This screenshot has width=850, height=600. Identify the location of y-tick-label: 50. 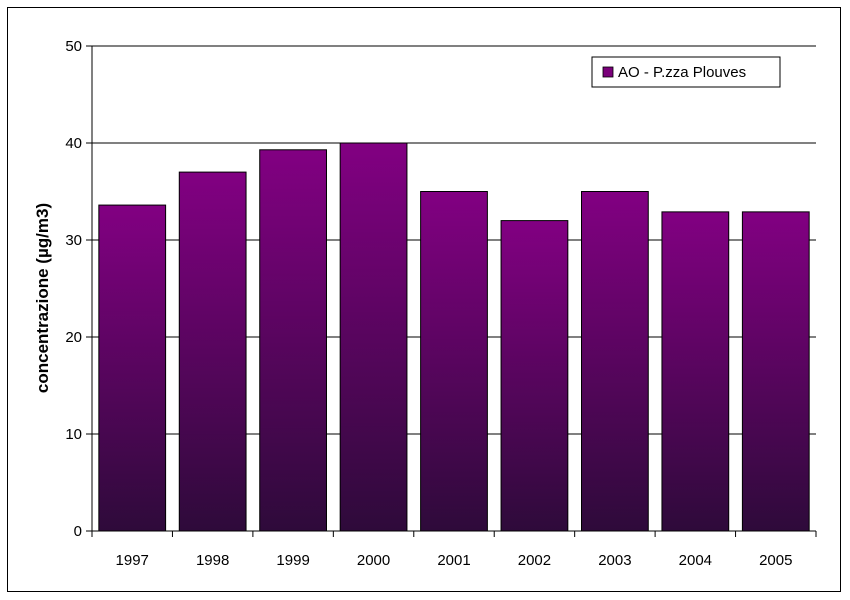
(73, 46).